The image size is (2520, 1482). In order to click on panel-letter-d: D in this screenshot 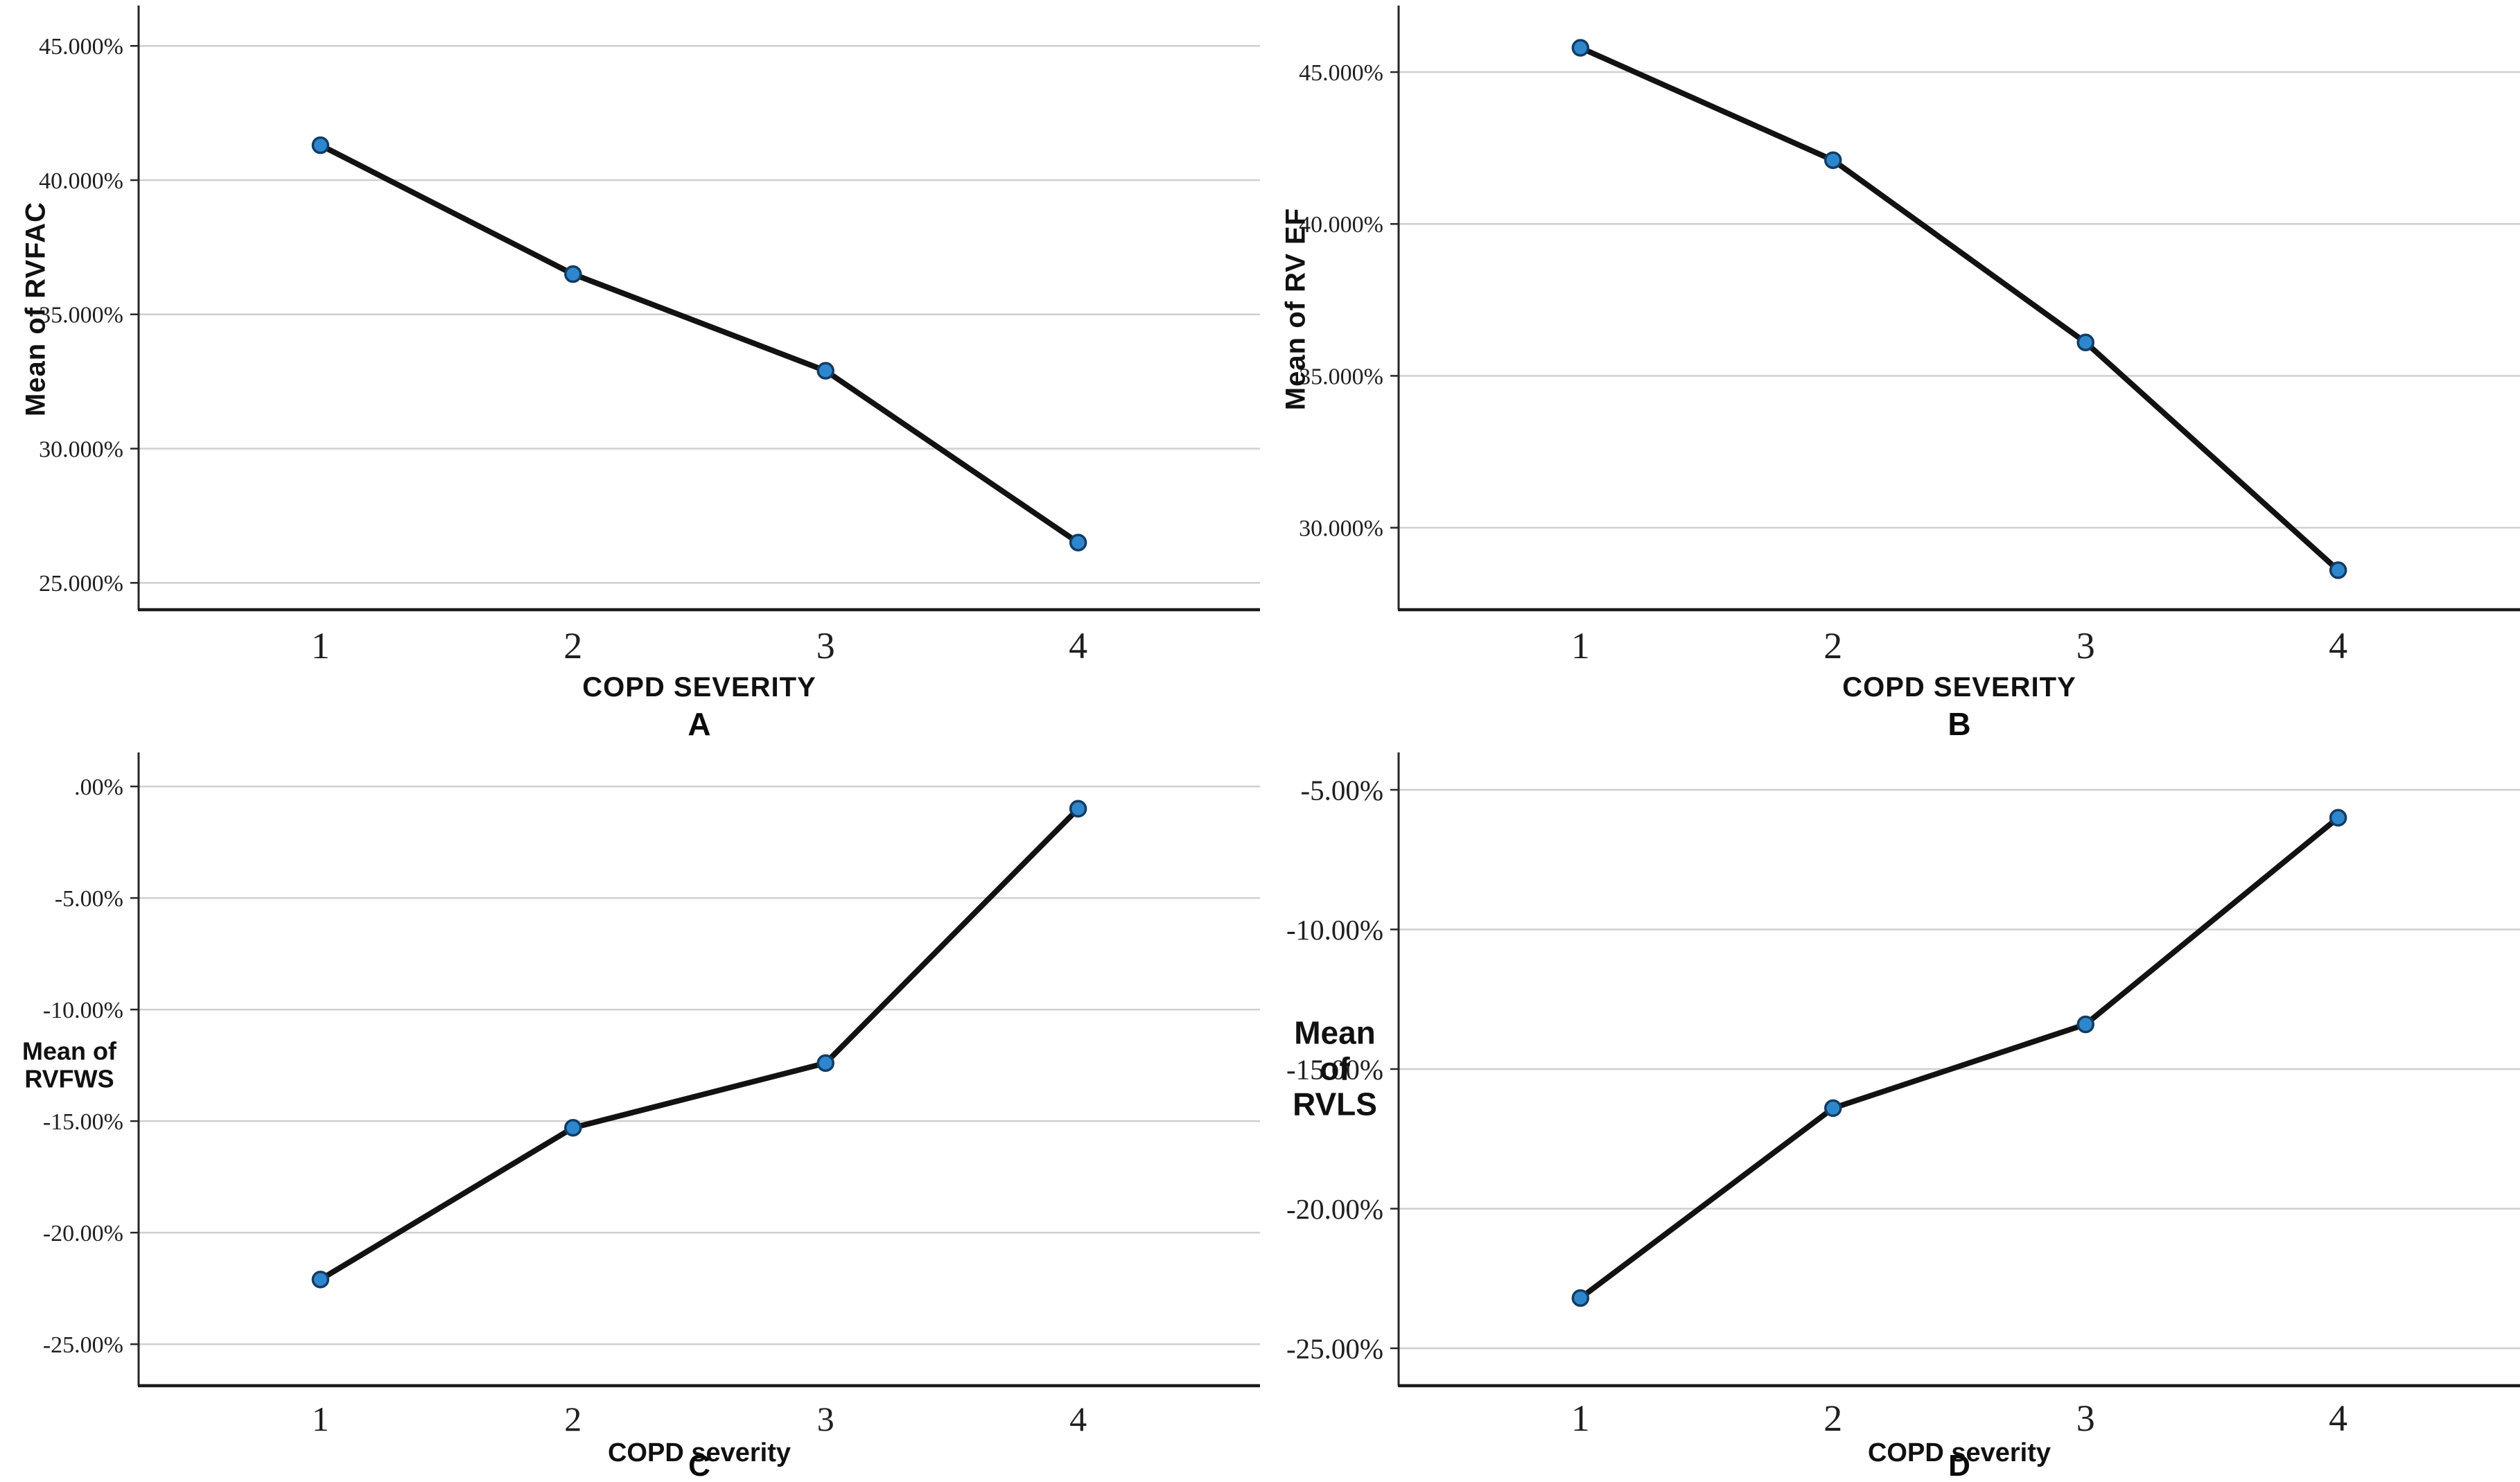, I will do `click(1959, 1465)`.